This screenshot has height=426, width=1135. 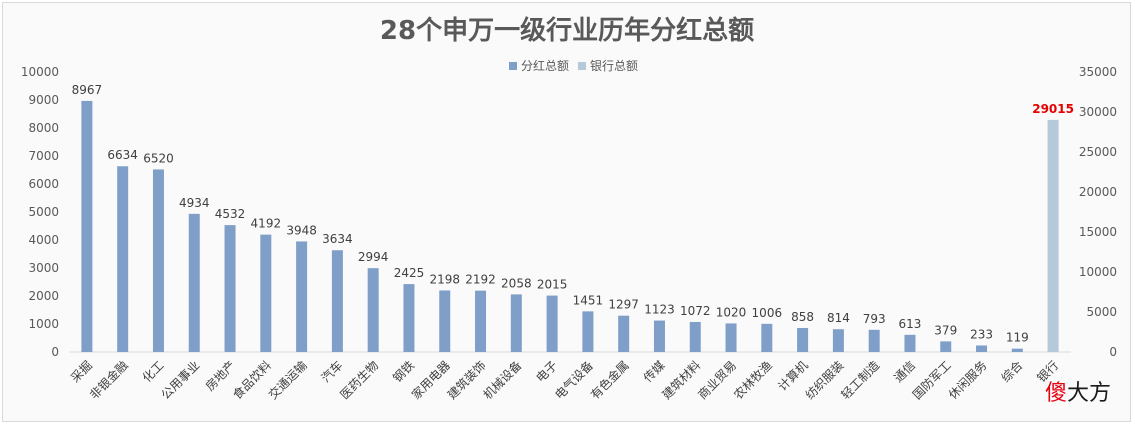 I want to click on y-right-tick-label: 10000, so click(x=1098, y=272).